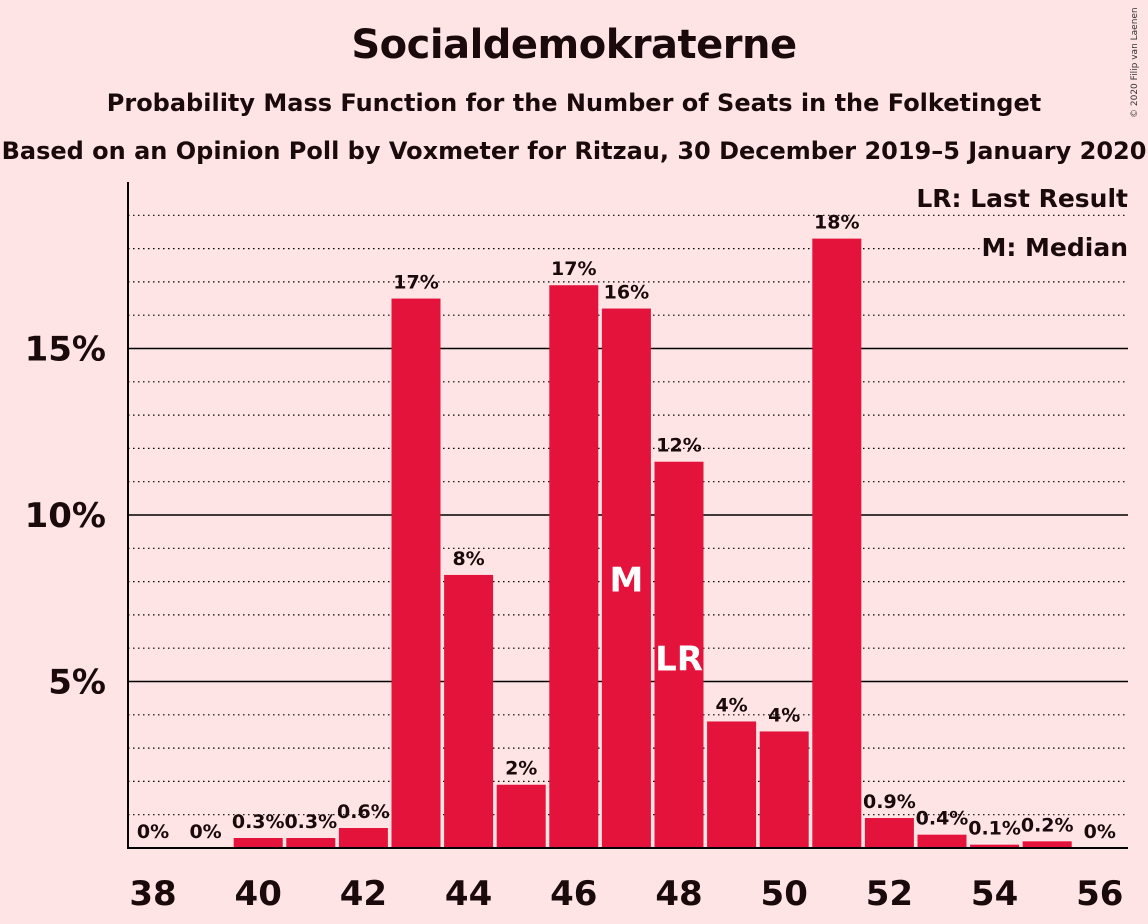 This screenshot has width=1148, height=924. Describe the element at coordinates (363, 812) in the screenshot. I see `data-label: 0.6%` at that location.